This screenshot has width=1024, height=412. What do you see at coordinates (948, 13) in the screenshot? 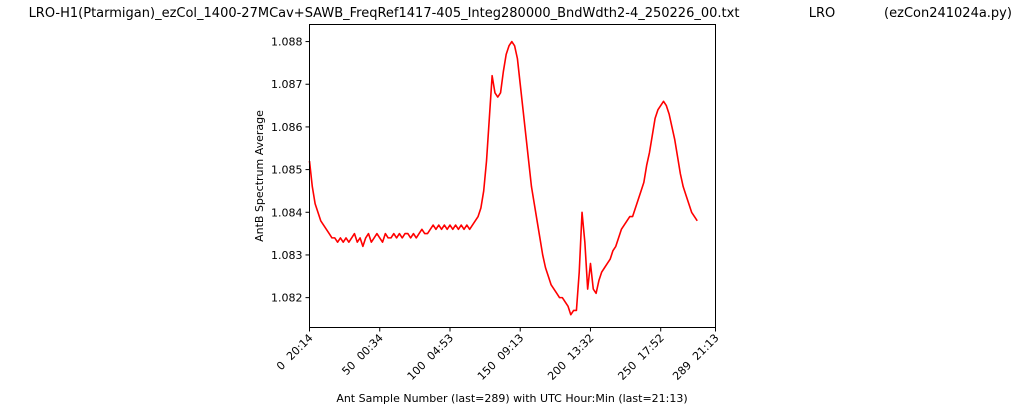
I see `chart-title-script: (ezCon241024a.py)` at bounding box center [948, 13].